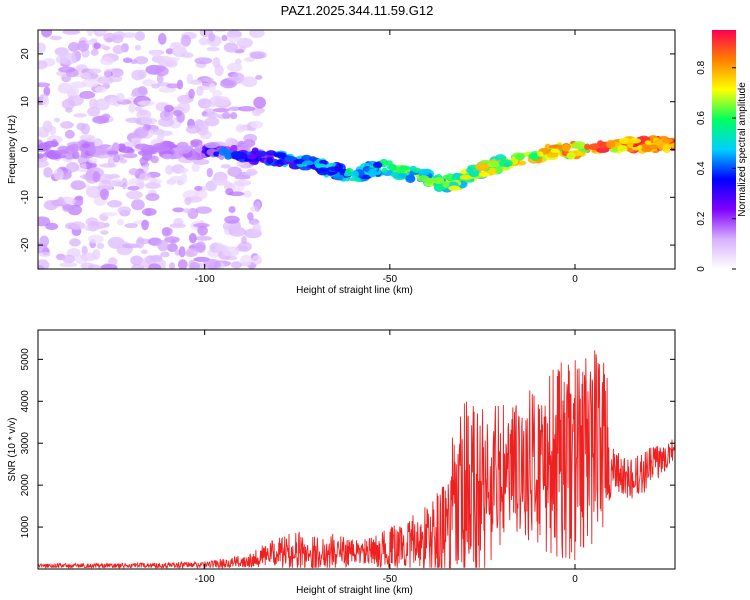 The width and height of the screenshot is (750, 600). What do you see at coordinates (205, 579) in the screenshot?
I see `x-tick-label: -100` at bounding box center [205, 579].